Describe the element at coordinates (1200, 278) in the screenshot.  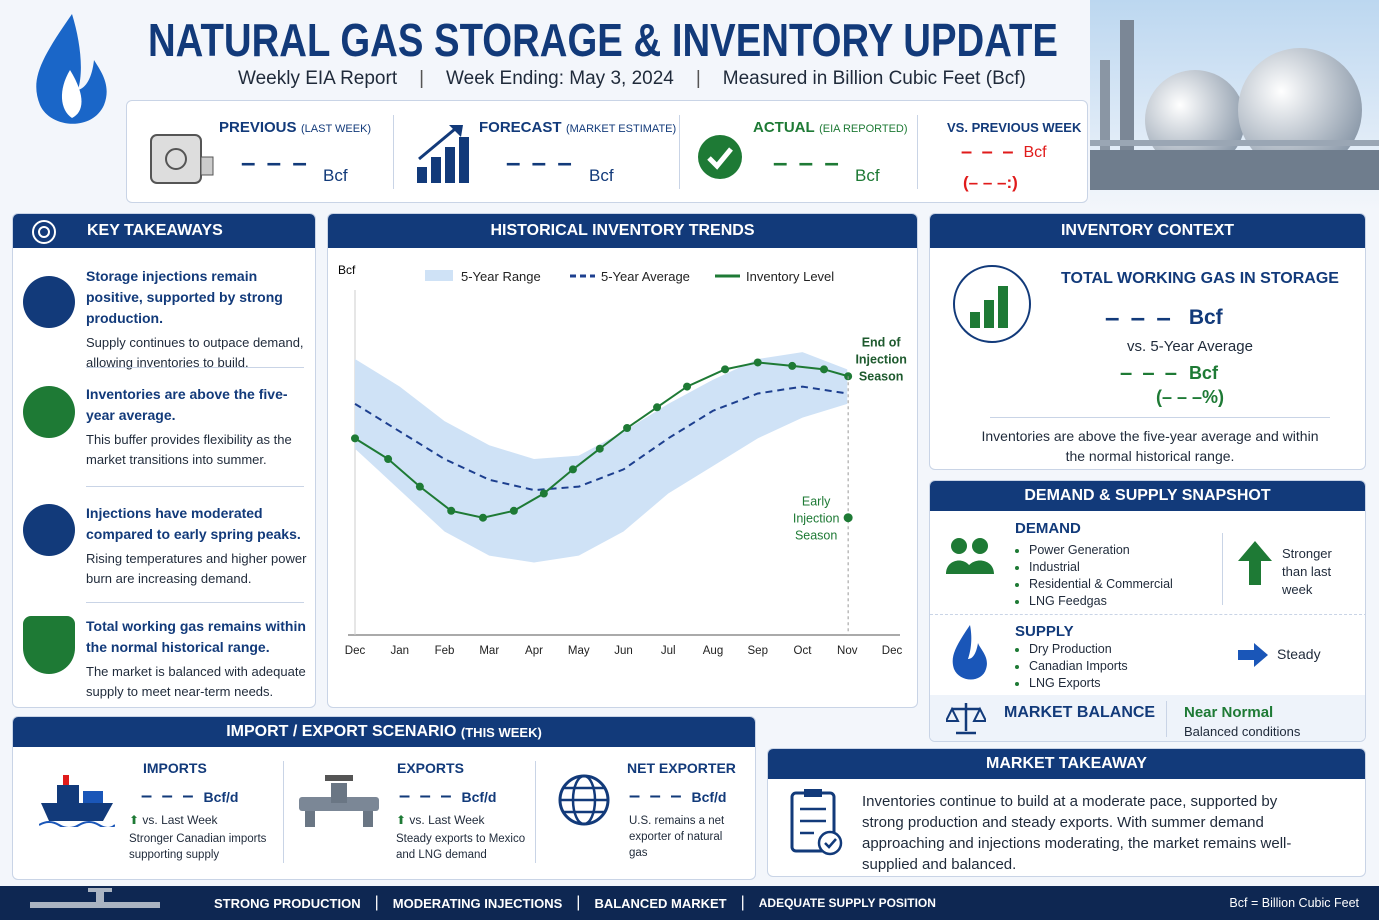
I see `heading: TOTAL WORKING GAS IN STORAGE` at that location.